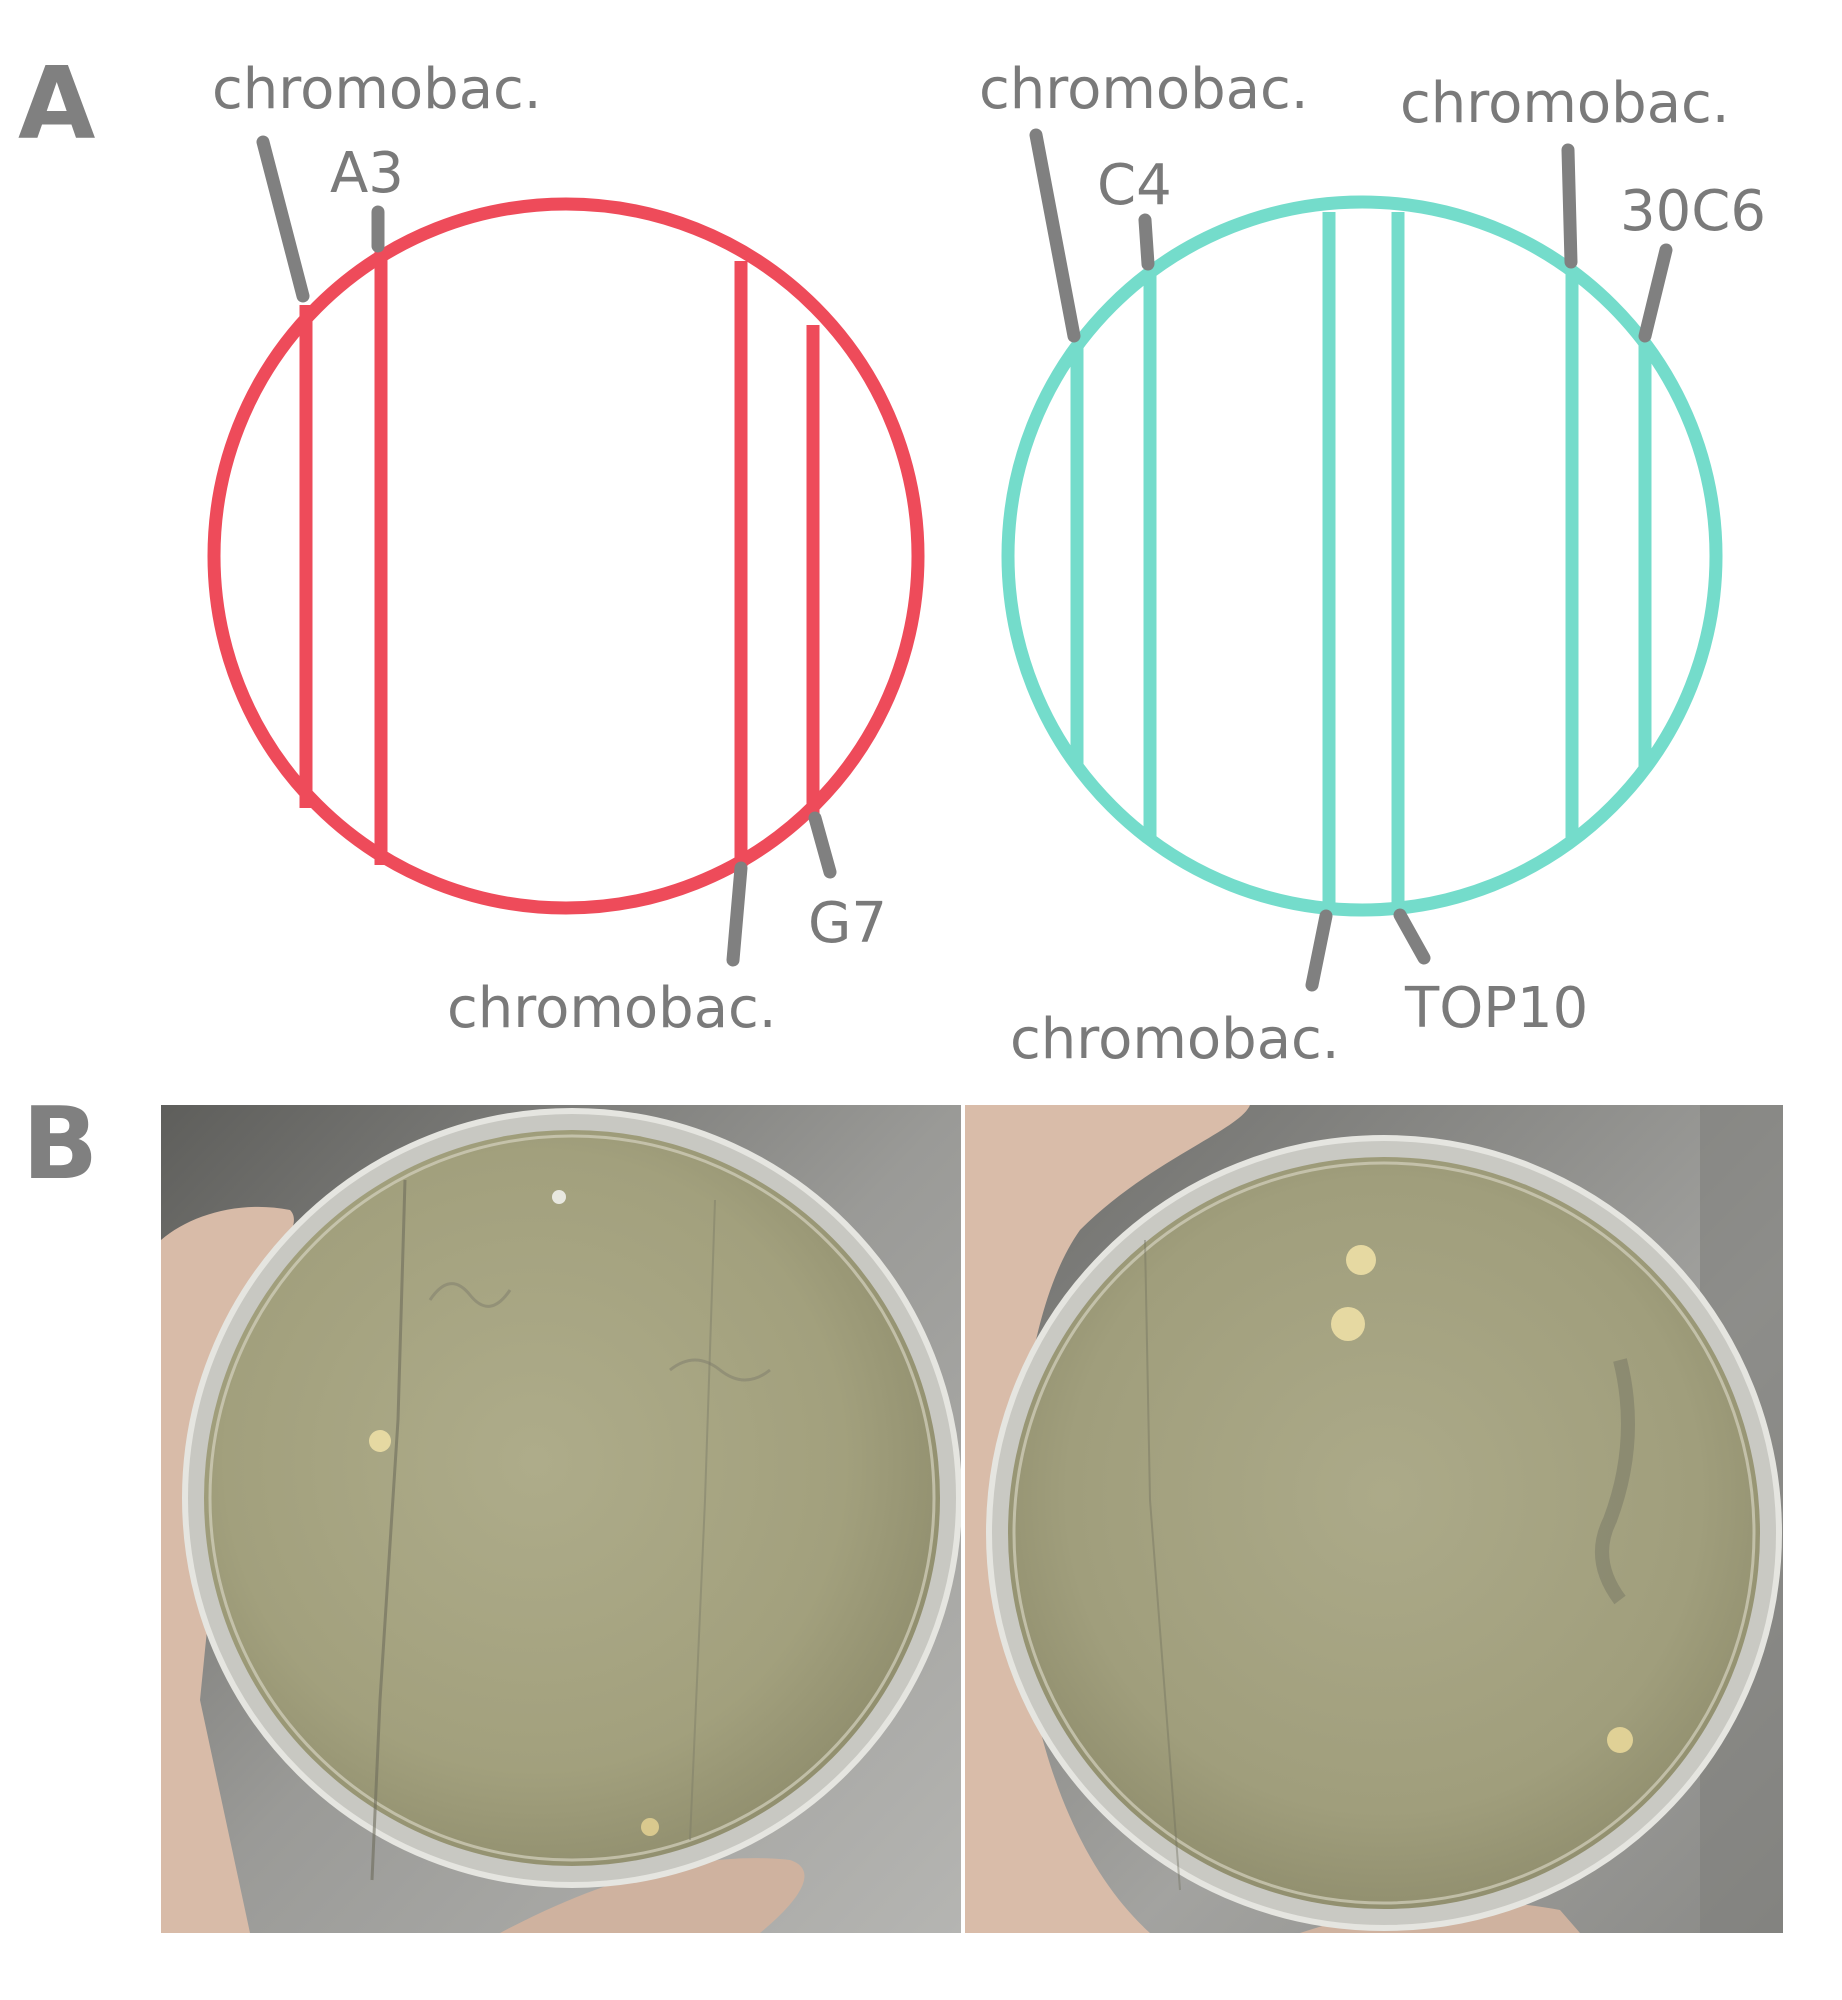 The width and height of the screenshot is (1842, 2000). I want to click on leader-chromobac-top-right, so click(1569, 206).